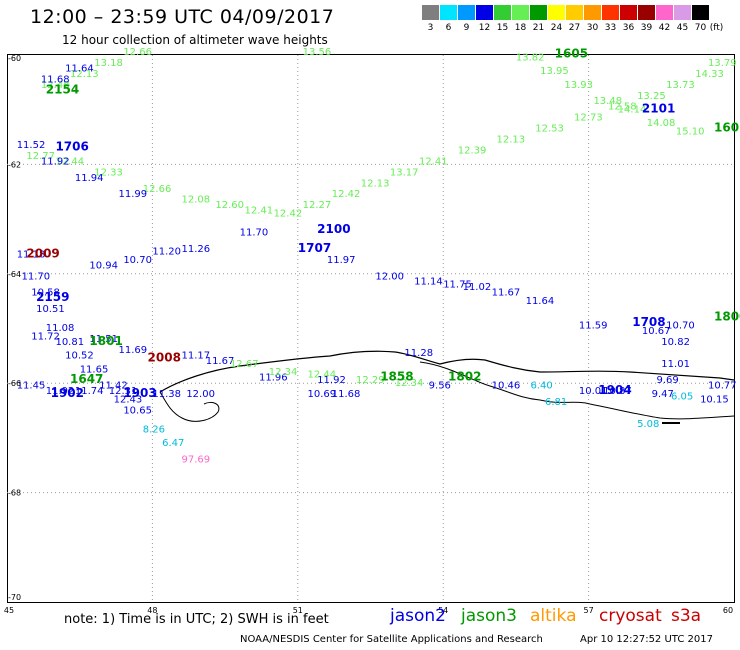 Image resolution: width=740 pixels, height=650 pixels. I want to click on lat-tick-label: -62, so click(14, 164).